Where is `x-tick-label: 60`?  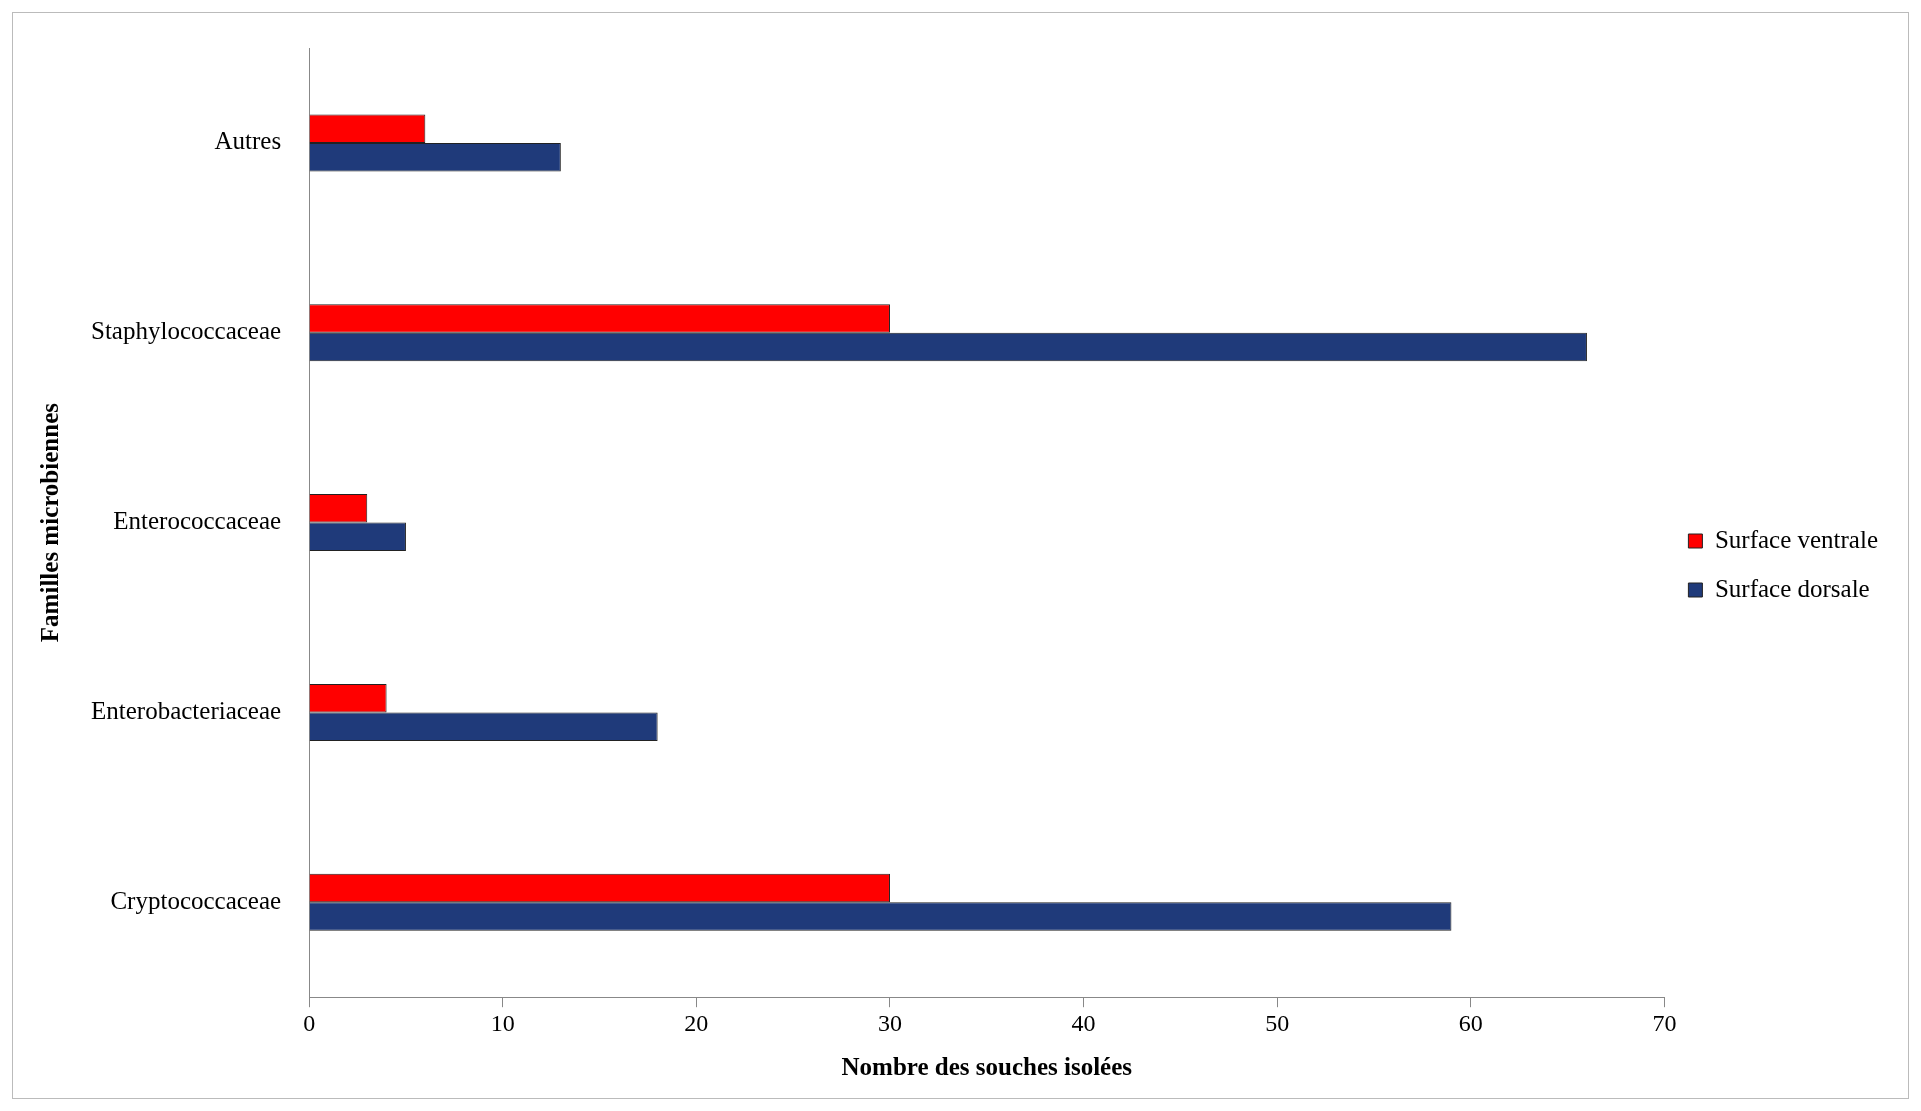 x-tick-label: 60 is located at coordinates (1470, 1022).